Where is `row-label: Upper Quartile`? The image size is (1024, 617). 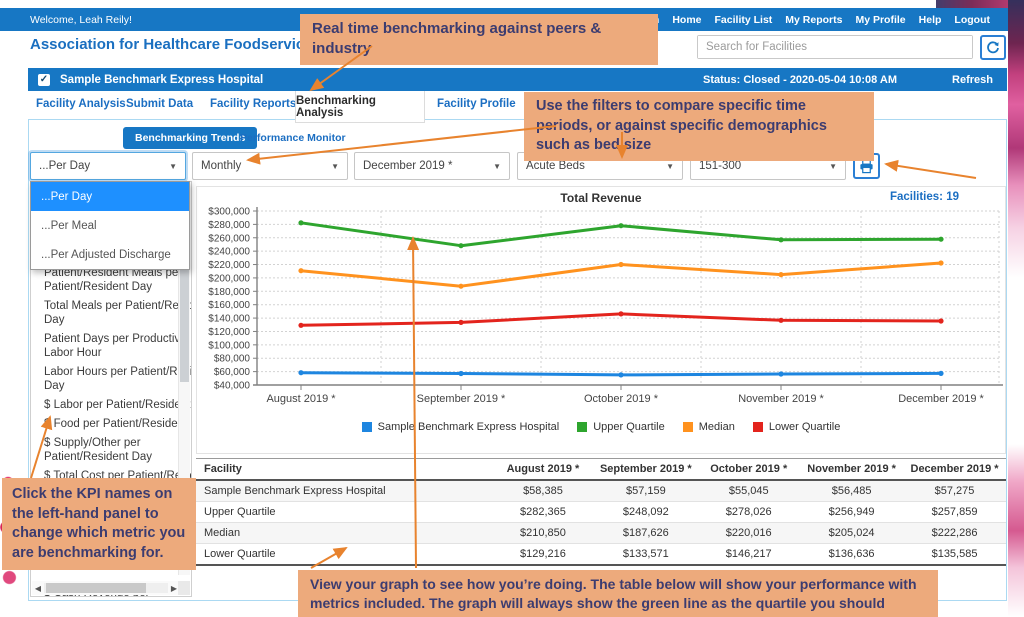
row-label: Upper Quartile is located at coordinates (344, 512).